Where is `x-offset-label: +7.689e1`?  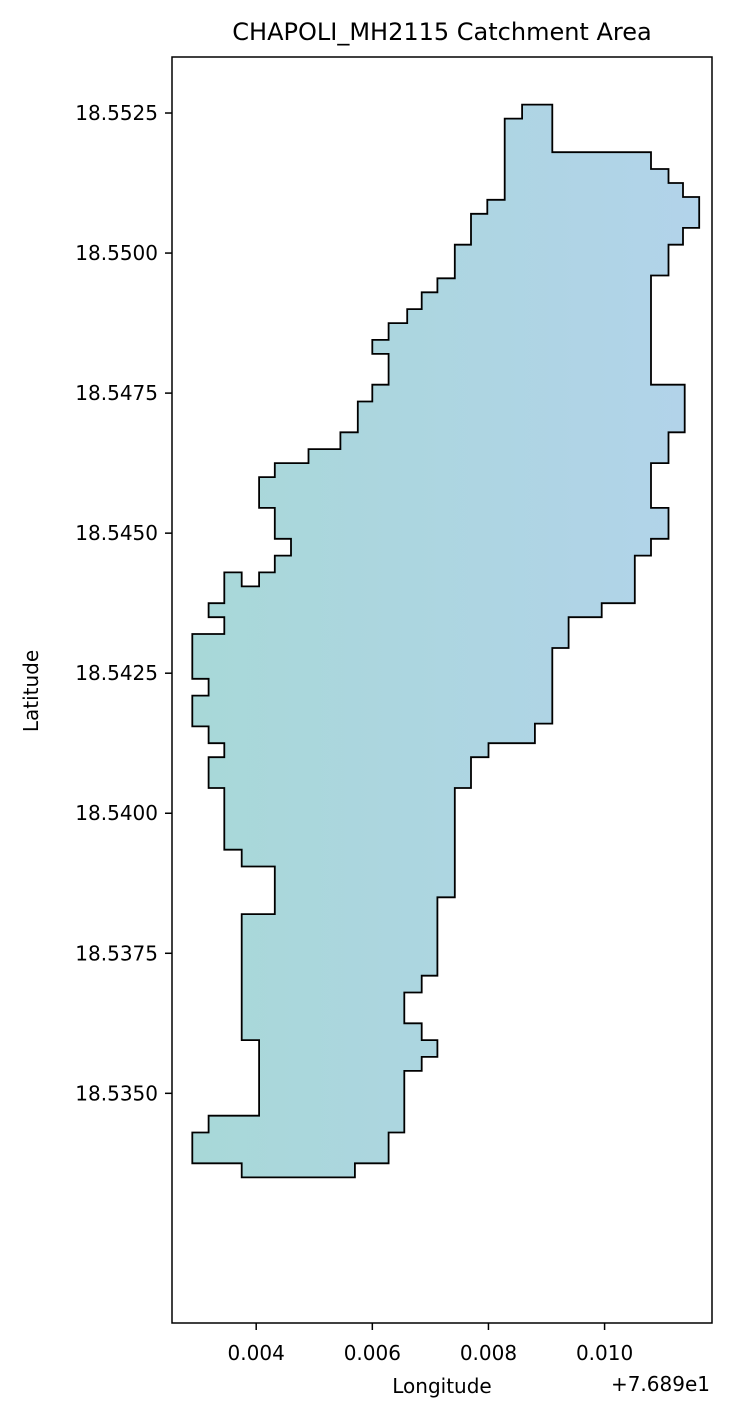 x-offset-label: +7.689e1 is located at coordinates (660, 1384).